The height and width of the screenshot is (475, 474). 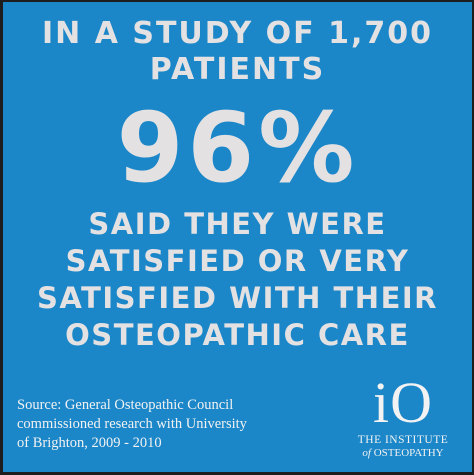 What do you see at coordinates (125, 405) in the screenshot?
I see `source-line-1: Source: General Osteopathic Council` at bounding box center [125, 405].